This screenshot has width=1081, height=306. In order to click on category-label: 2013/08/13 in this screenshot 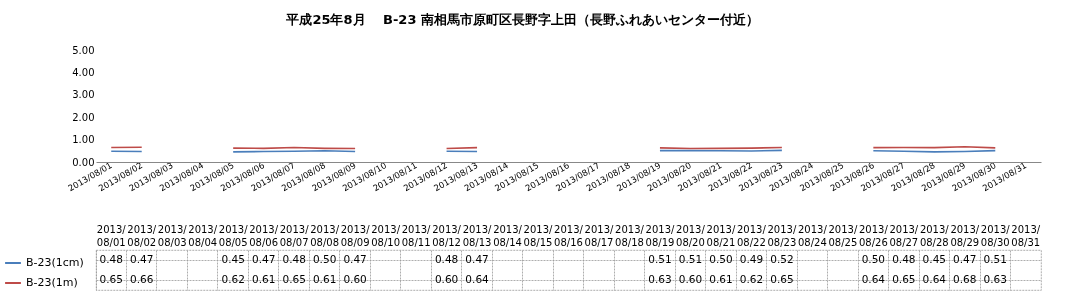, I will do `click(477, 235)`.